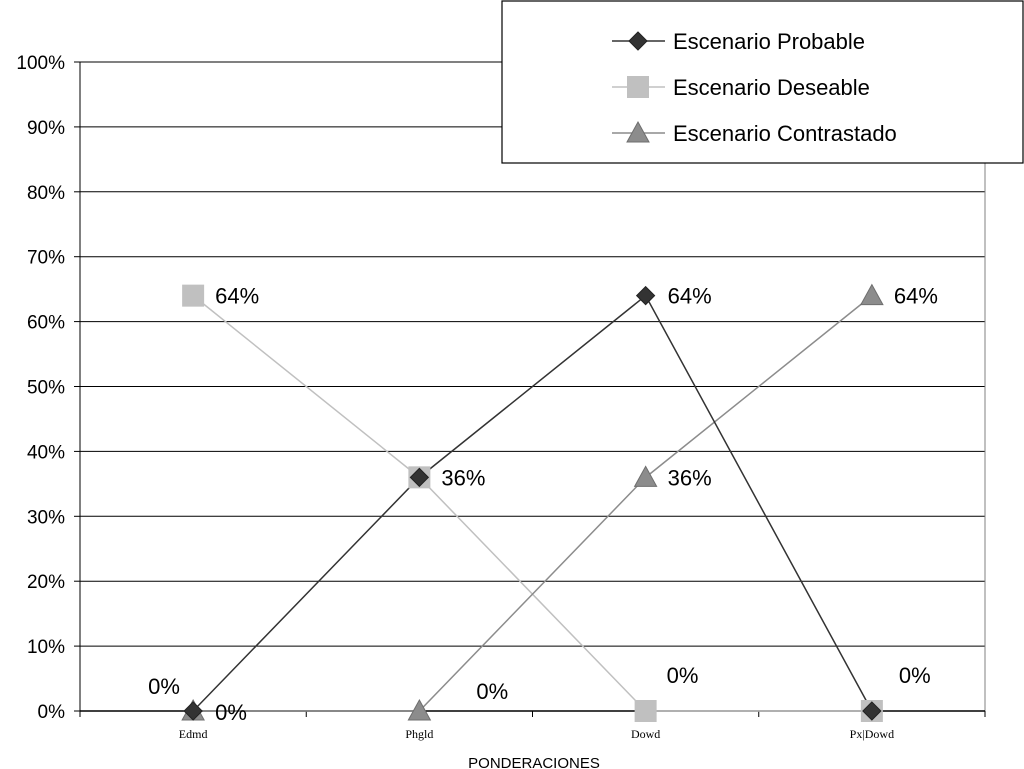 The height and width of the screenshot is (769, 1024). Describe the element at coordinates (419, 734) in the screenshot. I see `x-tick-label: Phgld` at that location.